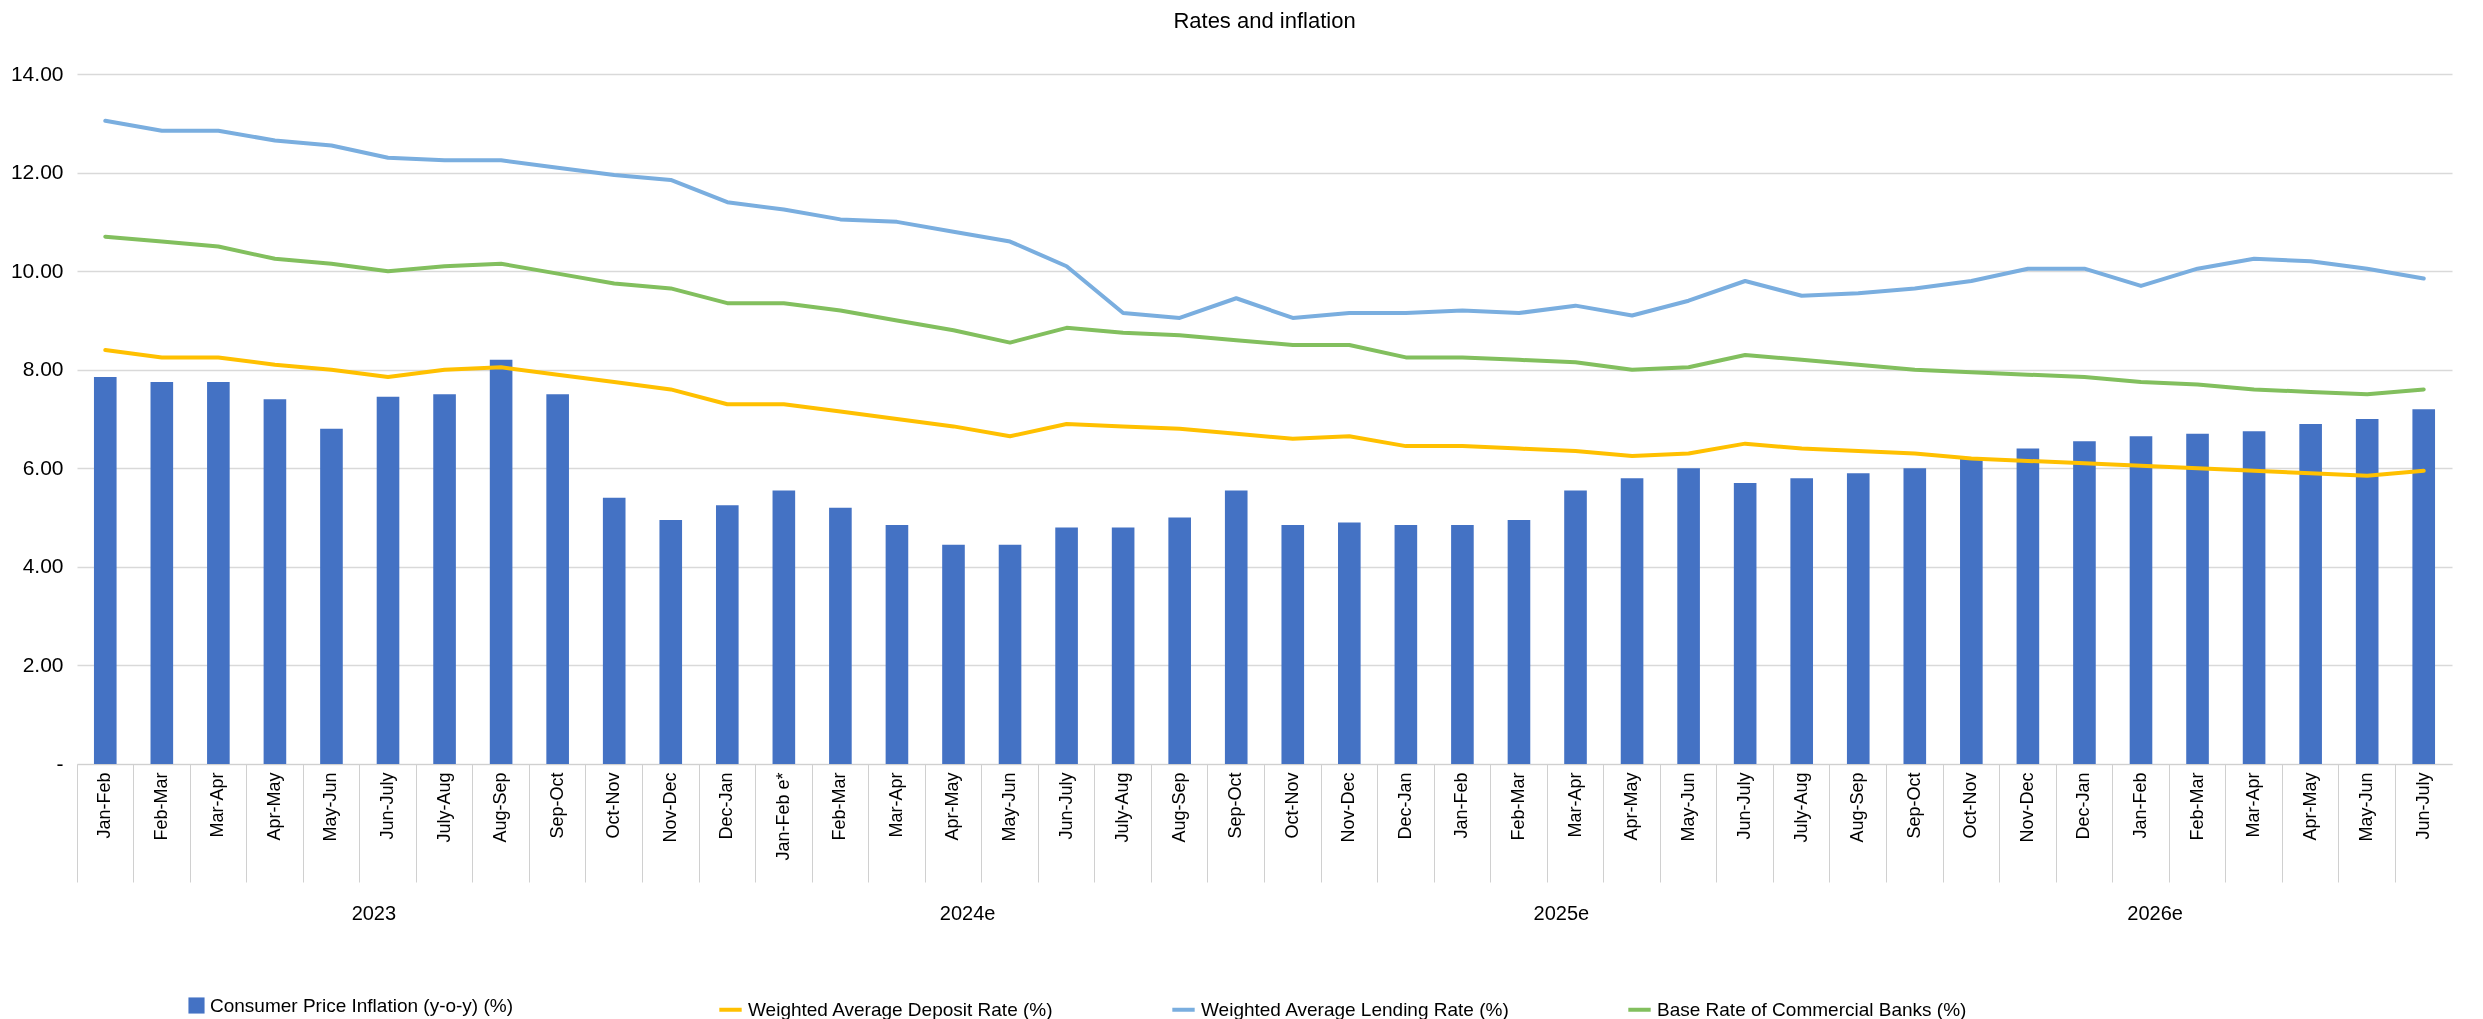 The image size is (2483, 1019). What do you see at coordinates (37, 73) in the screenshot?
I see `y-tick-label: 14.00` at bounding box center [37, 73].